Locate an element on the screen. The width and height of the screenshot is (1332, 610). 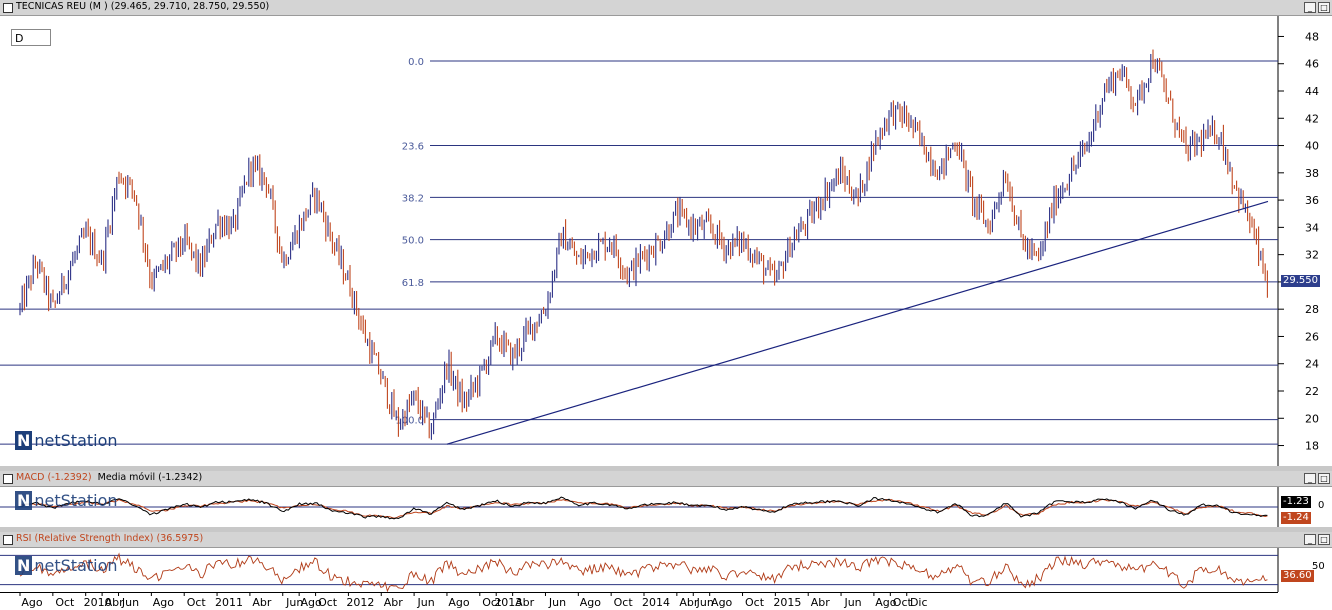
macd-signal-line is located at coordinates (643, 508).